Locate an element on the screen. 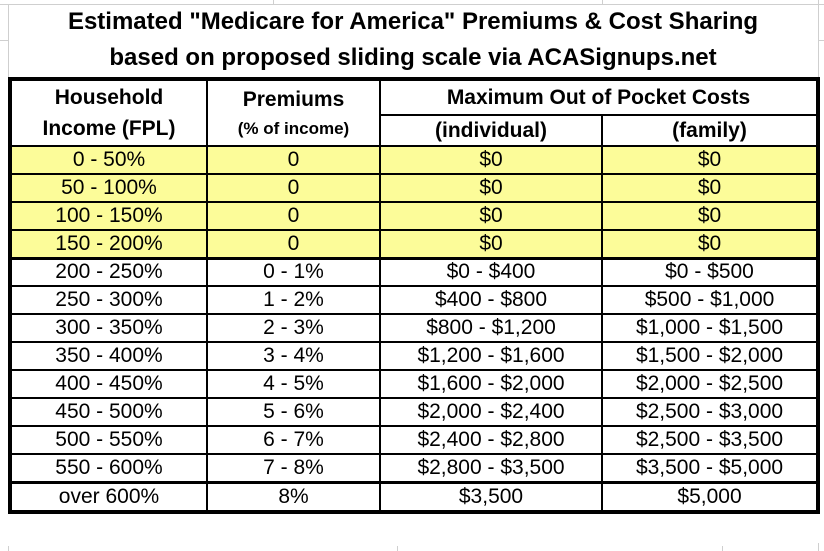 The image size is (824, 551). income-cell: over 600% is located at coordinates (108, 496).